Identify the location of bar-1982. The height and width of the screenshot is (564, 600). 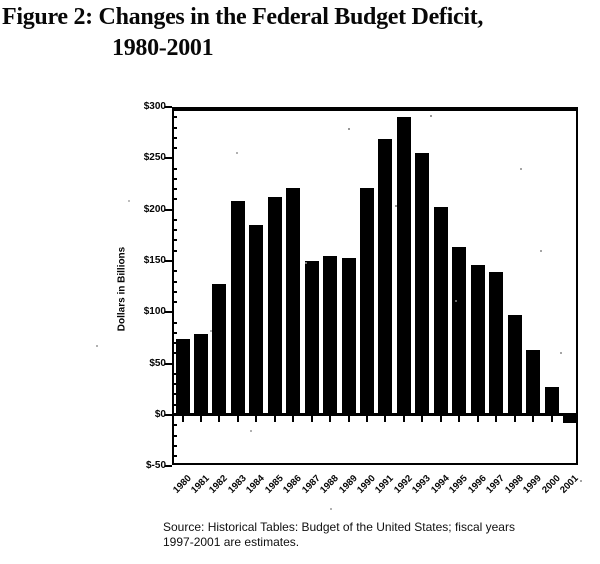
(219, 349).